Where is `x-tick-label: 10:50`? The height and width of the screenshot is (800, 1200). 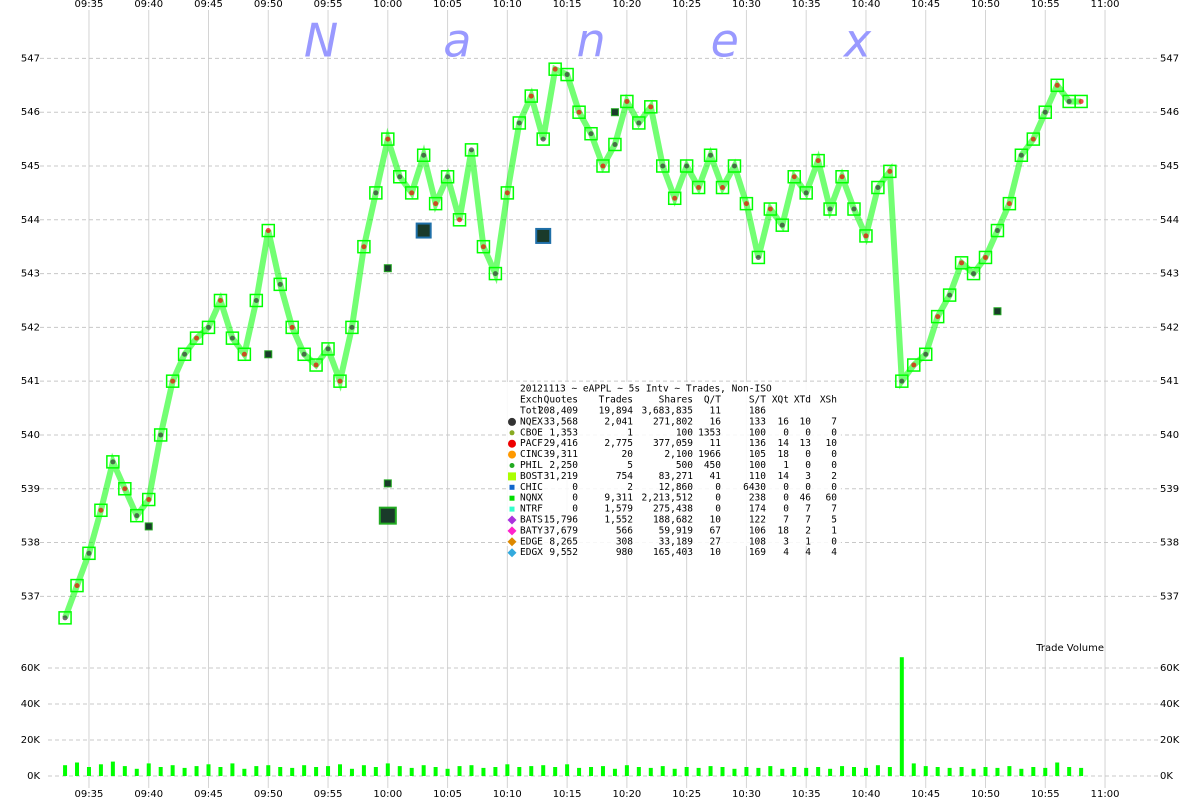 x-tick-label: 10:50 is located at coordinates (985, 5).